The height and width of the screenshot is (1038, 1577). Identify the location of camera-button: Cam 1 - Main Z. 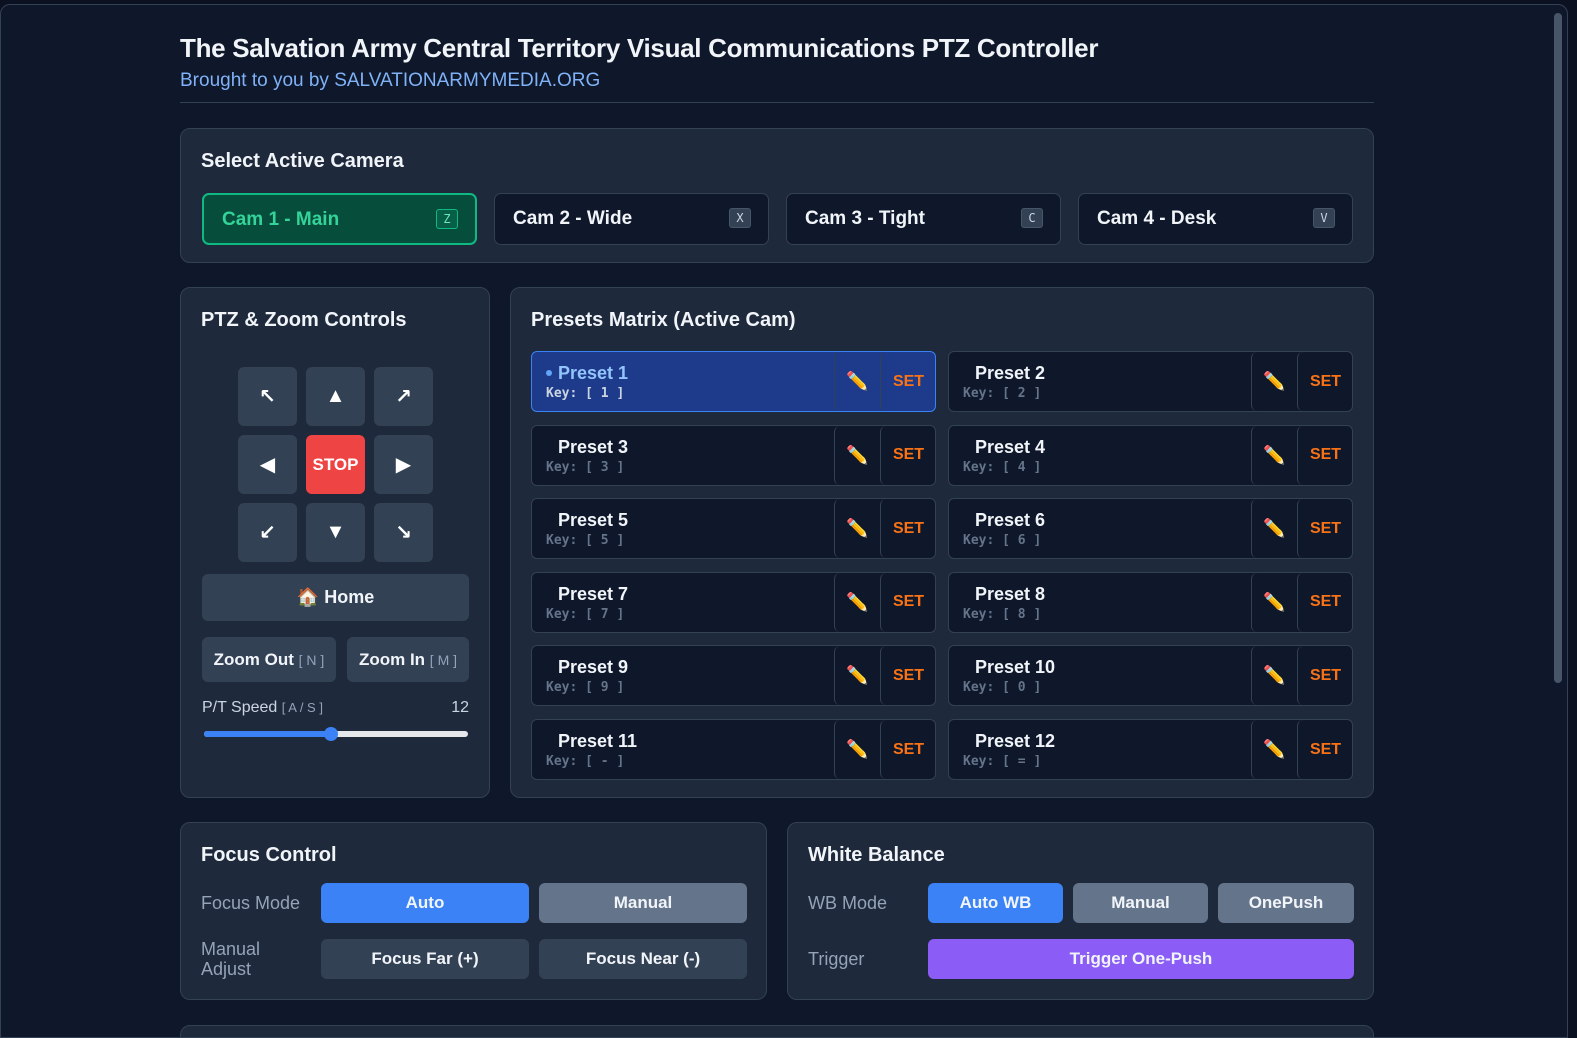
(339, 219).